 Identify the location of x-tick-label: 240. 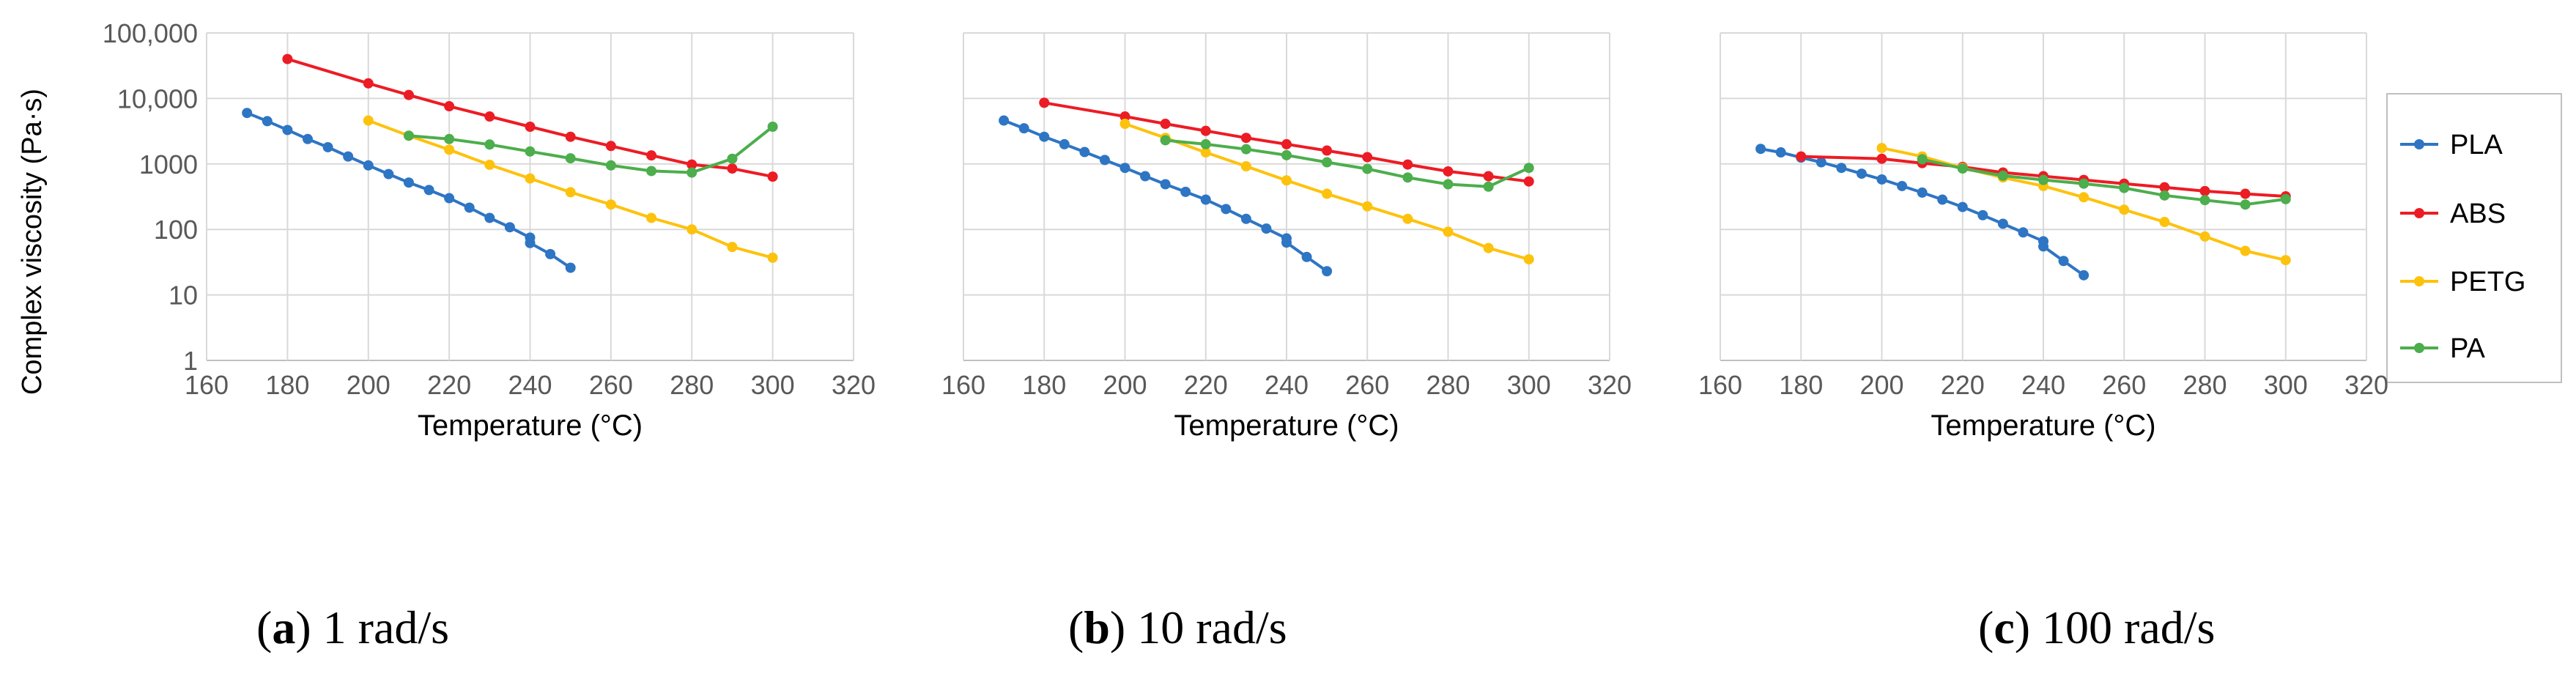
(2043, 385).